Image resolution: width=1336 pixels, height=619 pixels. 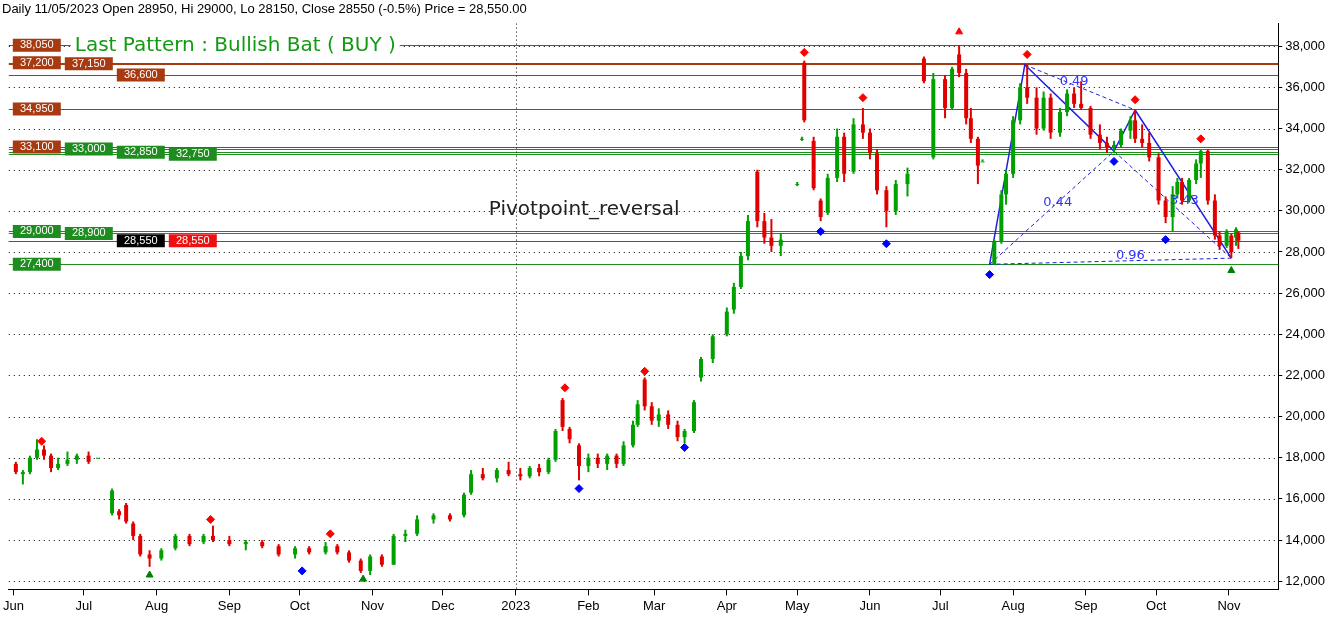 I want to click on y-tick-label: 22,000, so click(x=1305, y=374).